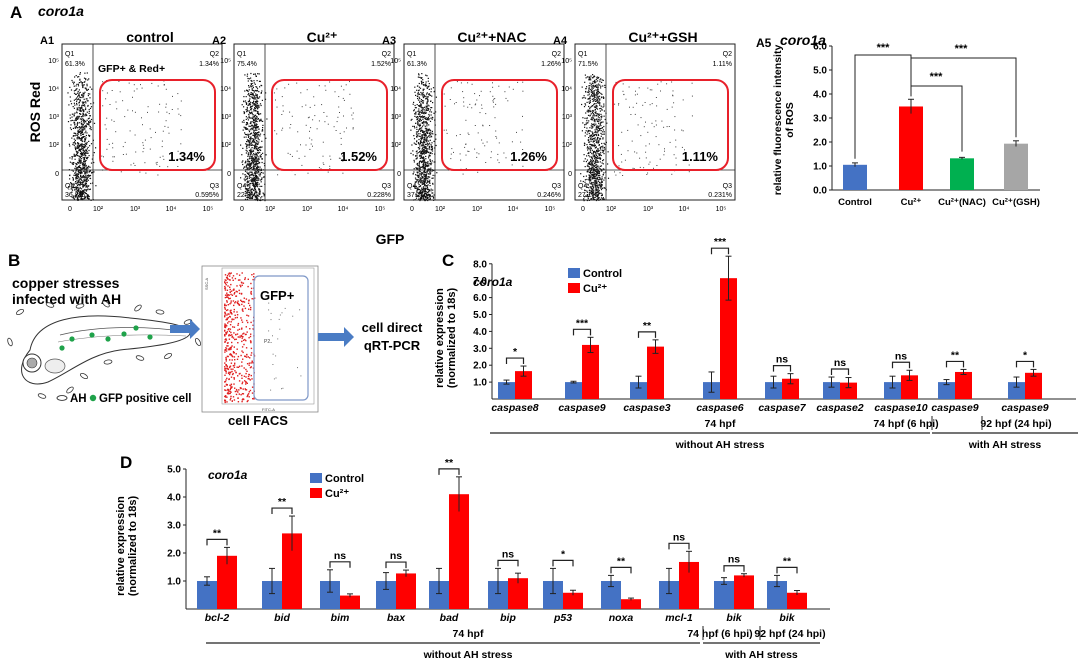 The width and height of the screenshot is (1084, 672). What do you see at coordinates (449, 471) in the screenshot?
I see `d-sig-bracket` at bounding box center [449, 471].